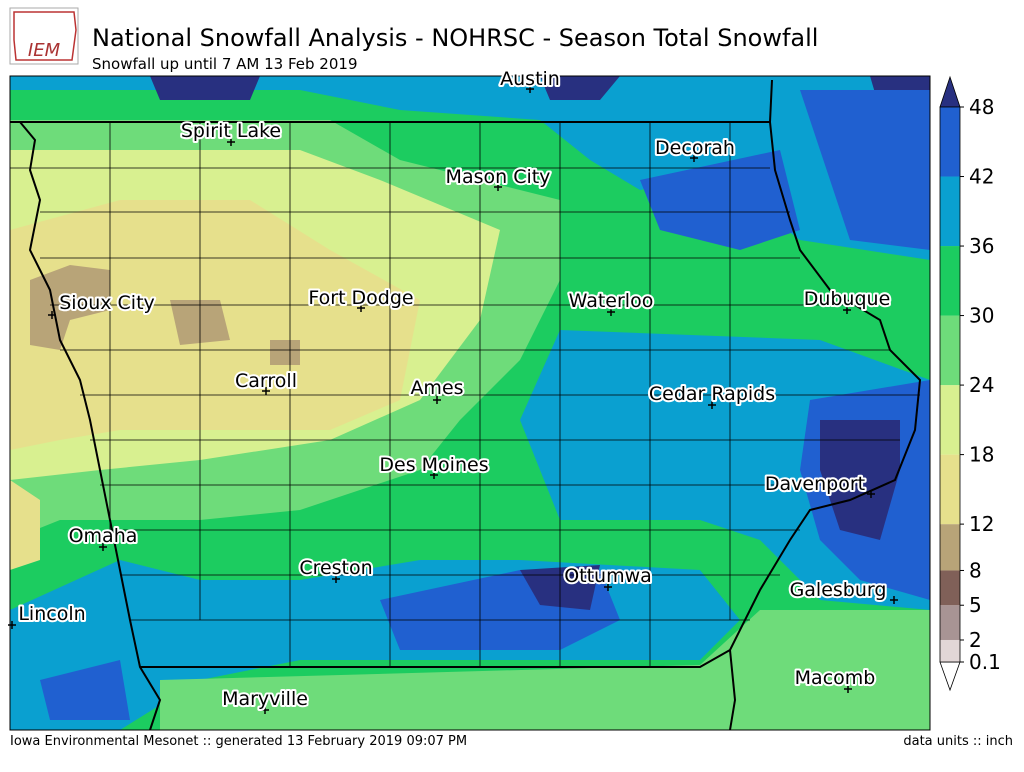 The height and width of the screenshot is (772, 1024). I want to click on colorbar-over, so click(950, 91).